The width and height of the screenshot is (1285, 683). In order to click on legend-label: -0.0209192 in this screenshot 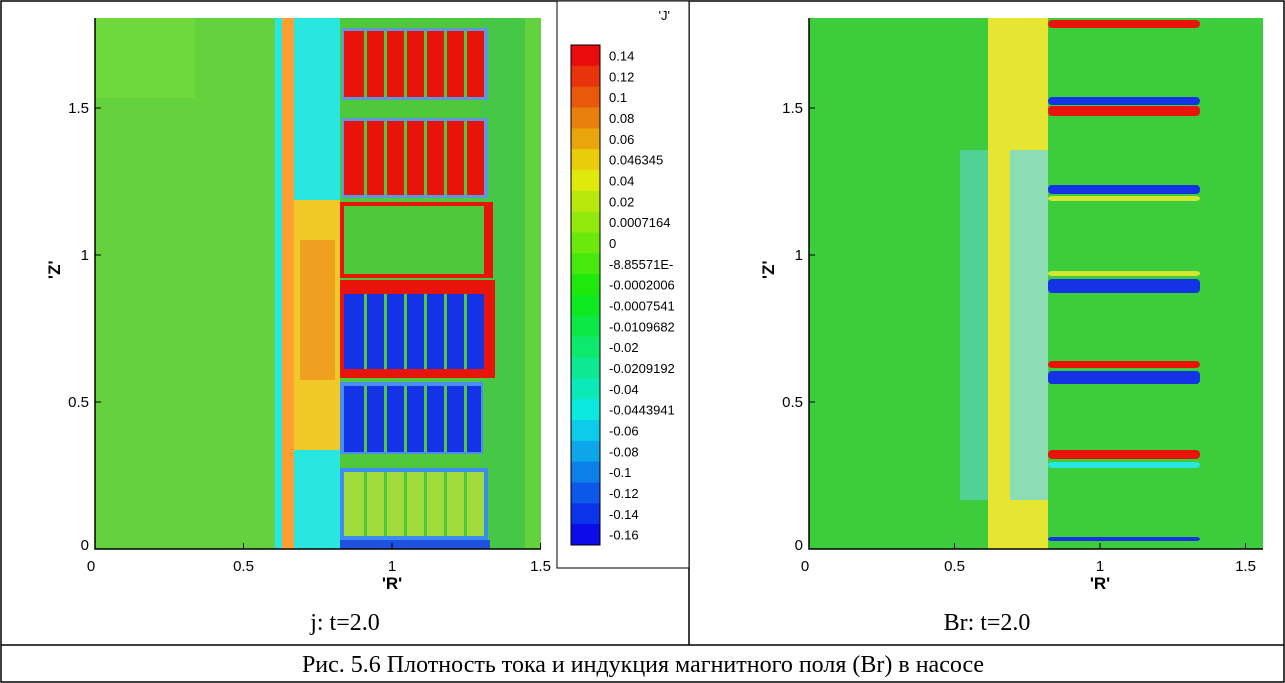, I will do `click(642, 368)`.